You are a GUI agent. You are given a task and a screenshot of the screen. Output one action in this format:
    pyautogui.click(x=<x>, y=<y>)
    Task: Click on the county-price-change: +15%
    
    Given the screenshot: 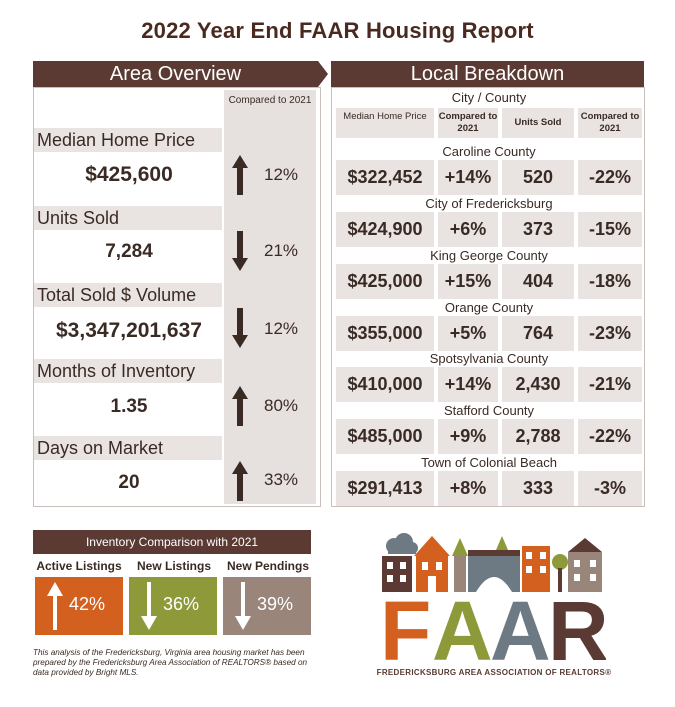 What is the action you would take?
    pyautogui.click(x=468, y=281)
    